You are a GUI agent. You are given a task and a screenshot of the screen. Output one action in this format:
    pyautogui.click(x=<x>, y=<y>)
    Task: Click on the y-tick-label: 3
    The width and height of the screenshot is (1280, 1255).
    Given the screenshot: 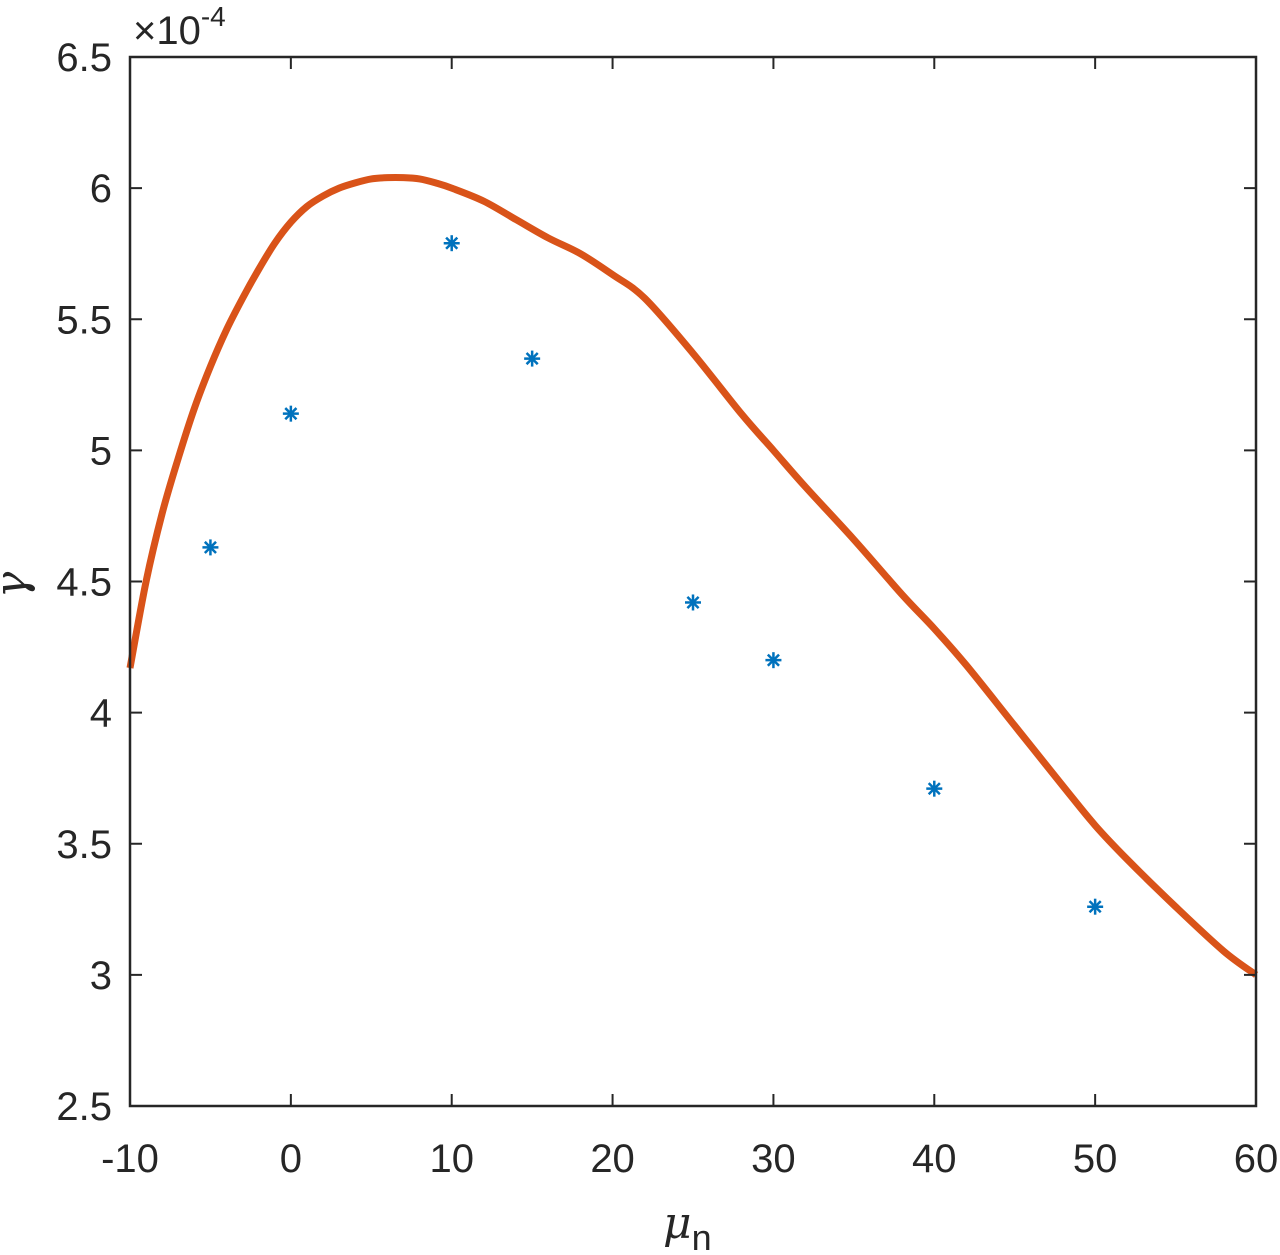 What is the action you would take?
    pyautogui.click(x=101, y=976)
    